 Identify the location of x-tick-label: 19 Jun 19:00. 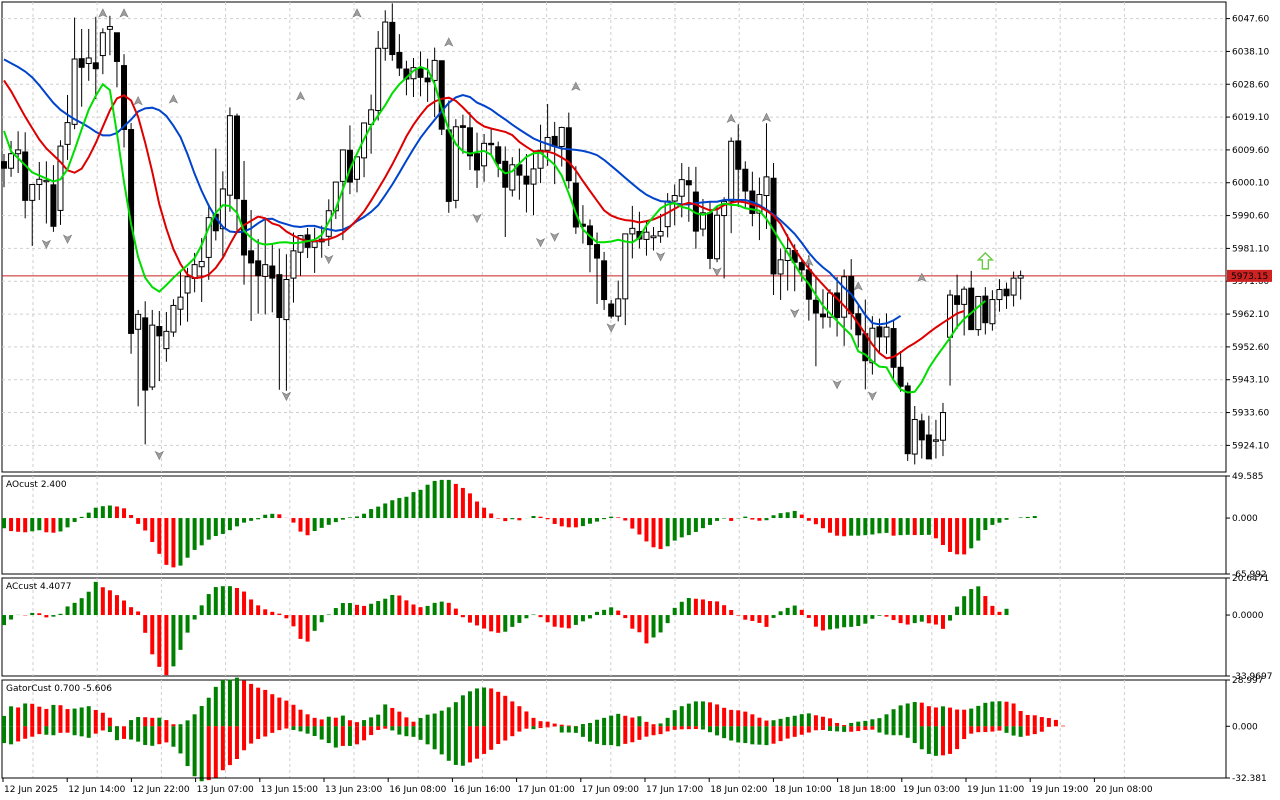
(1059, 790).